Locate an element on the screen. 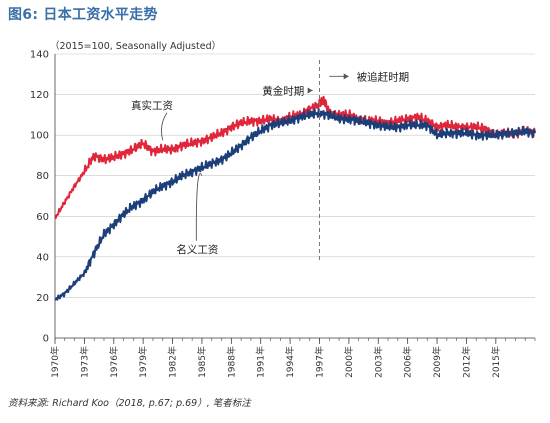  catchup-period-label: 被追赶时期 is located at coordinates (383, 76).